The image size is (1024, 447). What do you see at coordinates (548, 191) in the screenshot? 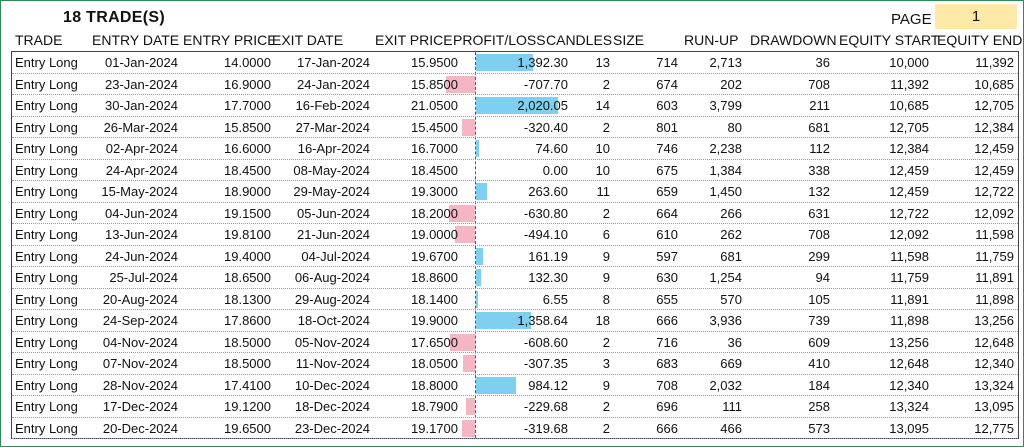
I see `profit-loss-cell: 263.60` at bounding box center [548, 191].